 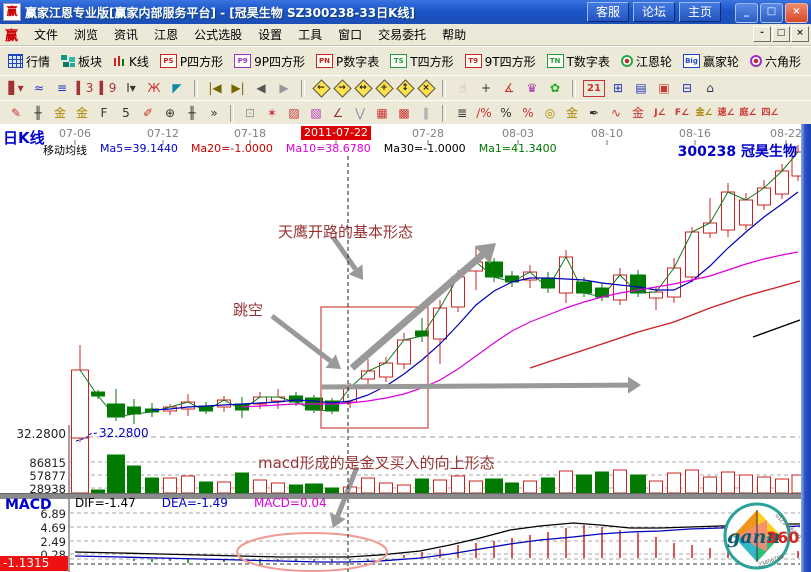 I want to click on fence-f-button: F, so click(x=104, y=112).